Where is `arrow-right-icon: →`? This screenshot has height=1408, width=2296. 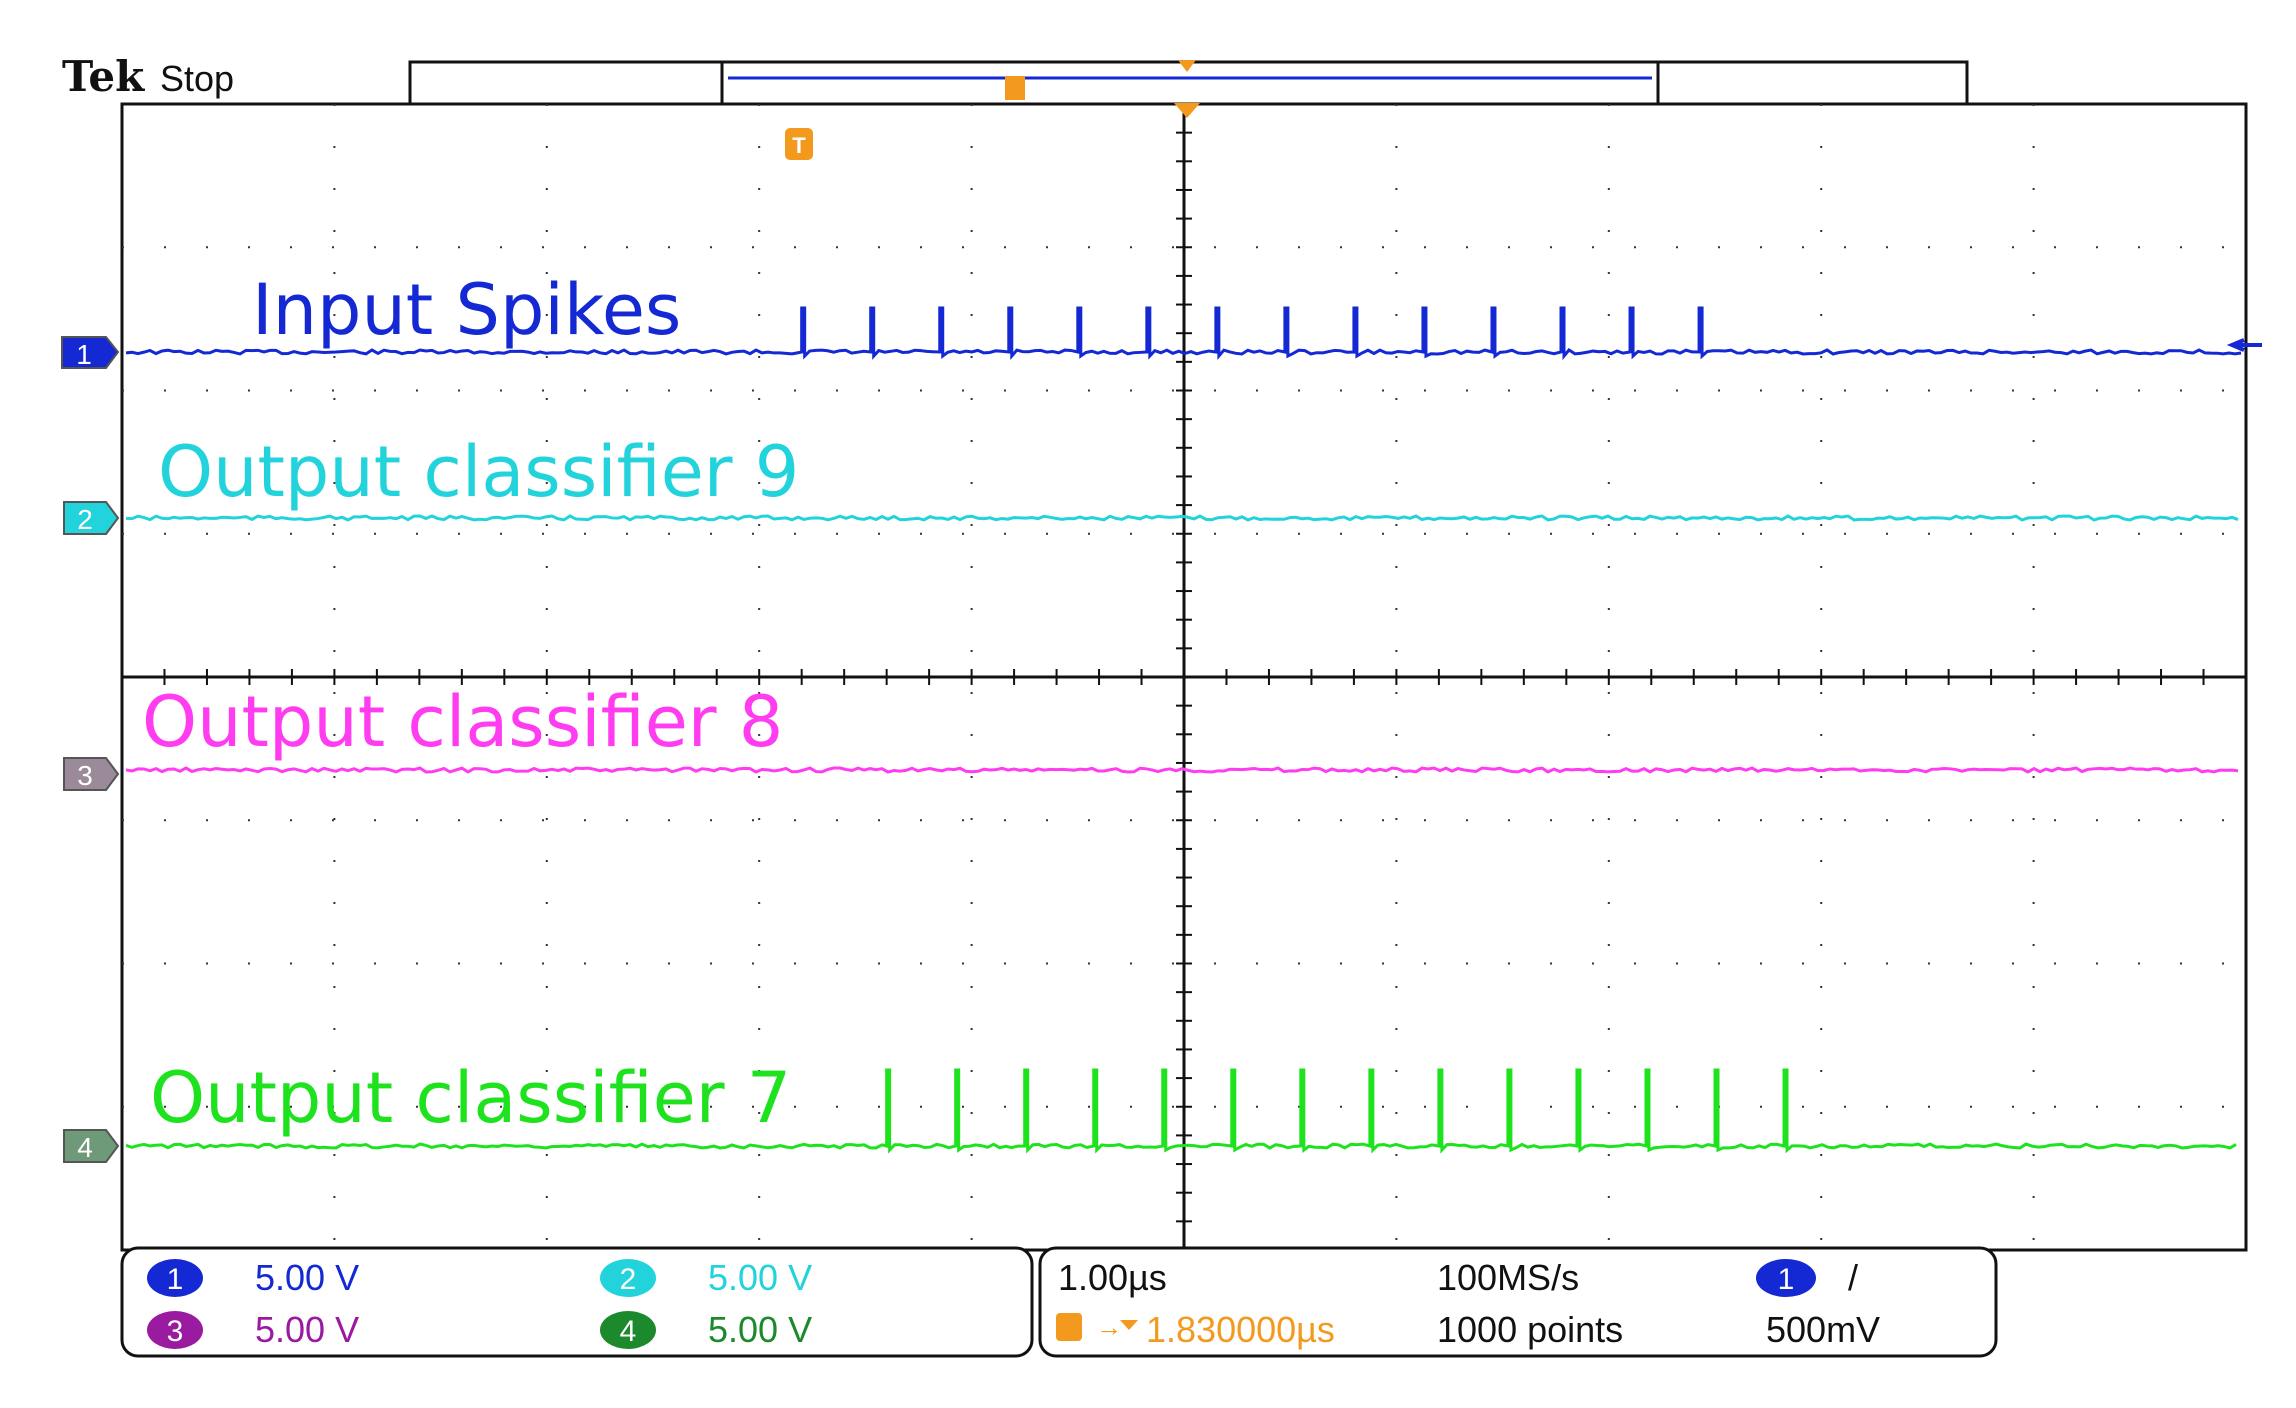 arrow-right-icon: → is located at coordinates (1109, 1327).